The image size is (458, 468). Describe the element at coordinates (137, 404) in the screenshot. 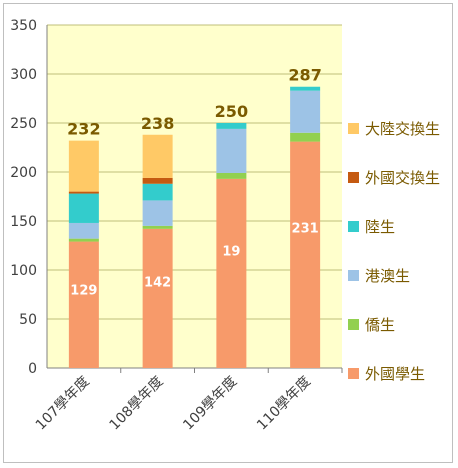

I see `x-tick-label: 108學年度` at that location.